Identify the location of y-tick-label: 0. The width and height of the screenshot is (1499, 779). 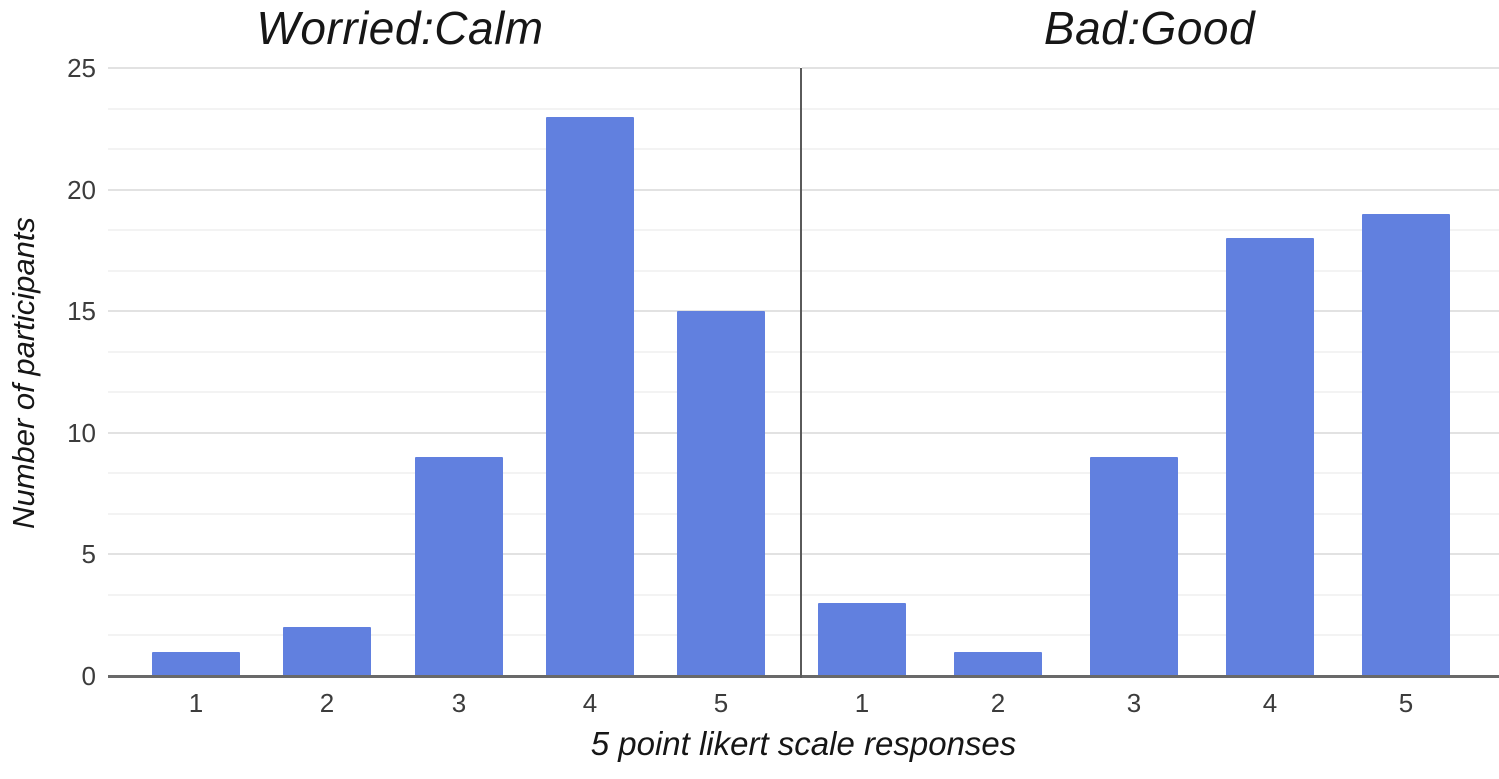
(88, 676).